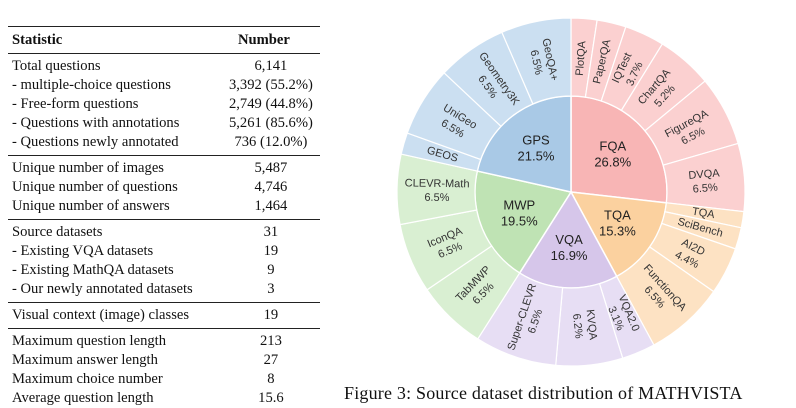  Describe the element at coordinates (536, 139) in the screenshot. I see `category-name-label: GPS` at that location.